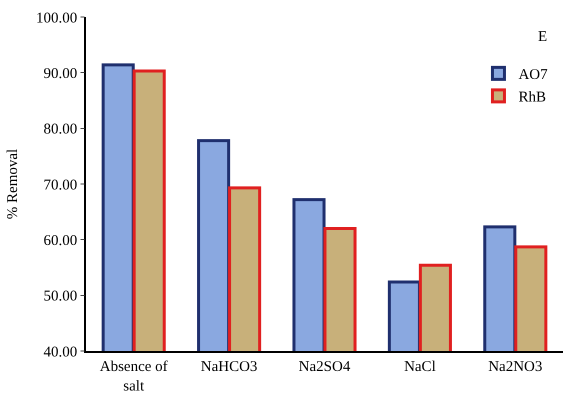 The image size is (573, 406). I want to click on x-tick-label: NaCl, so click(420, 366).